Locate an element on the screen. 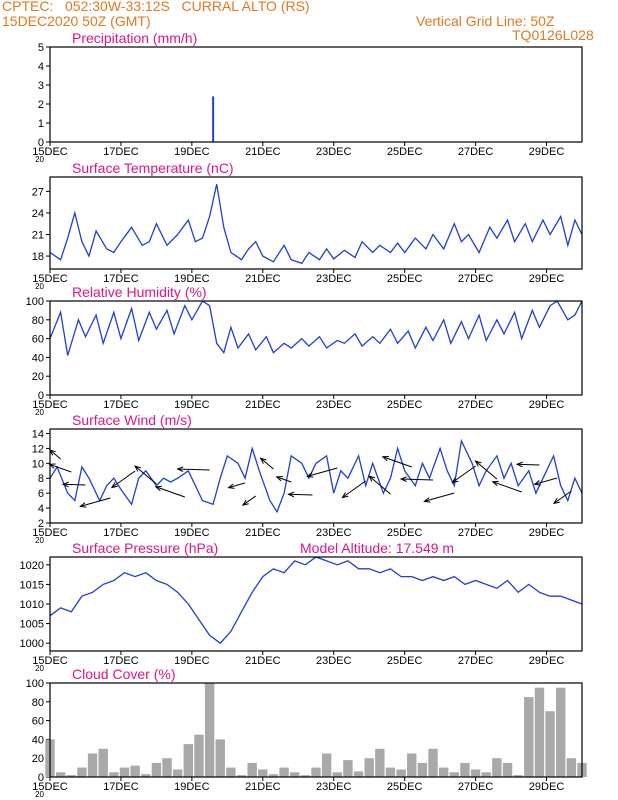 This screenshot has height=800, width=618. panel-6-title: Cloud Cover (%) is located at coordinates (123, 674).